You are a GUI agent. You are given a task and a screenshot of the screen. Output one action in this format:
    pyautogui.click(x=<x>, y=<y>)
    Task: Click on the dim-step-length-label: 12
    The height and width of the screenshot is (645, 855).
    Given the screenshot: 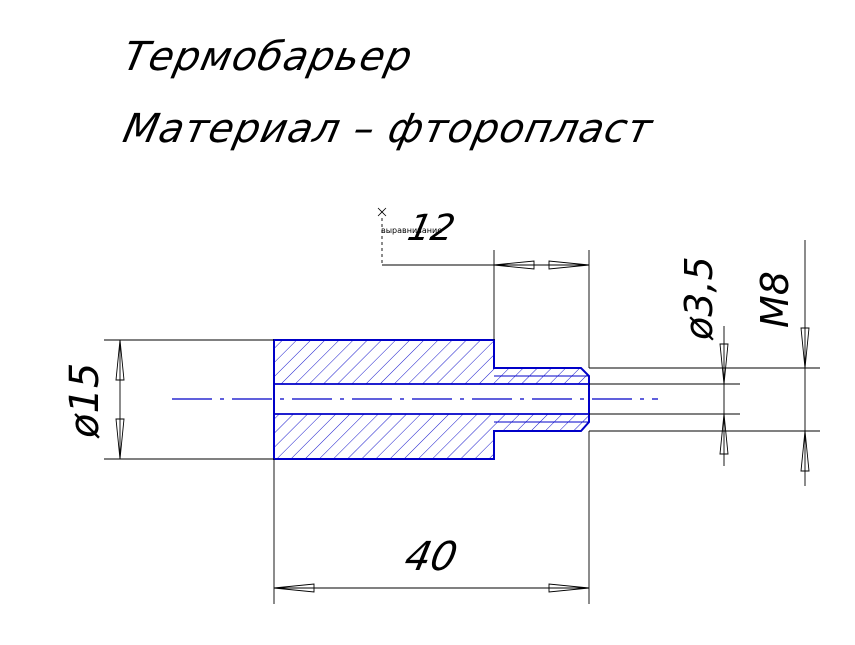 What is the action you would take?
    pyautogui.click(x=431, y=227)
    